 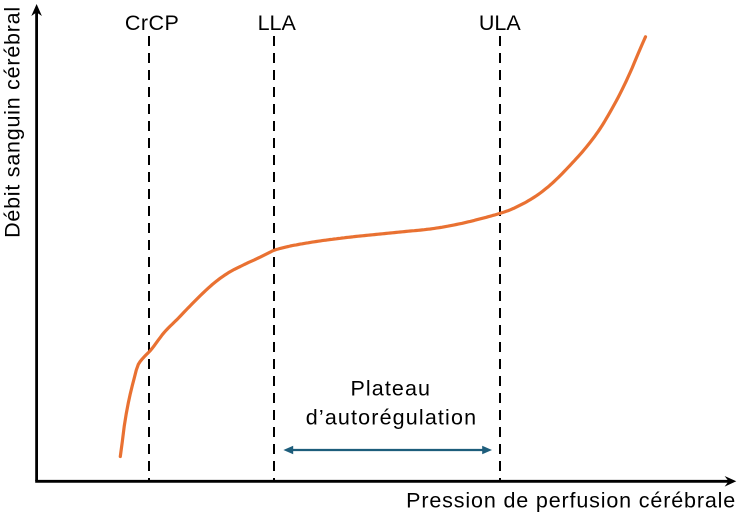 What do you see at coordinates (277, 23) in the screenshot?
I see `svg-text: LLA` at bounding box center [277, 23].